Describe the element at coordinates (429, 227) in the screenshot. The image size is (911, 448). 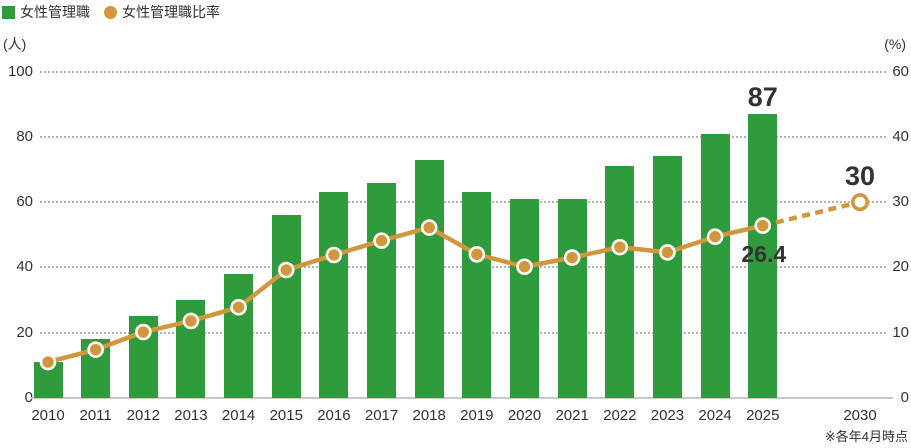
I see `ratio-point-2018` at that location.